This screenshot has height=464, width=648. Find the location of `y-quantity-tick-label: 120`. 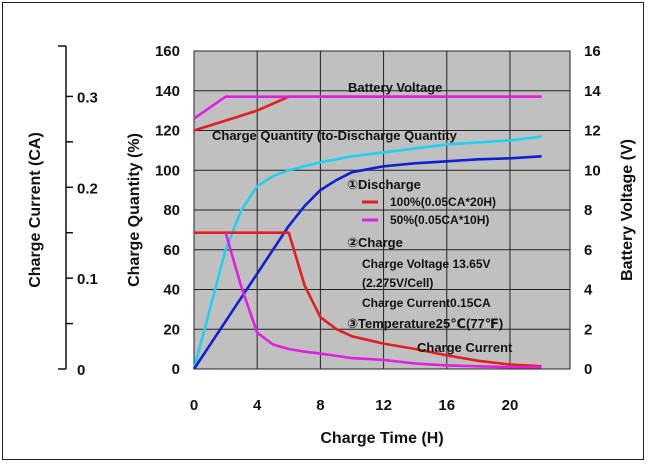

y-quantity-tick-label: 120 is located at coordinates (167, 131).